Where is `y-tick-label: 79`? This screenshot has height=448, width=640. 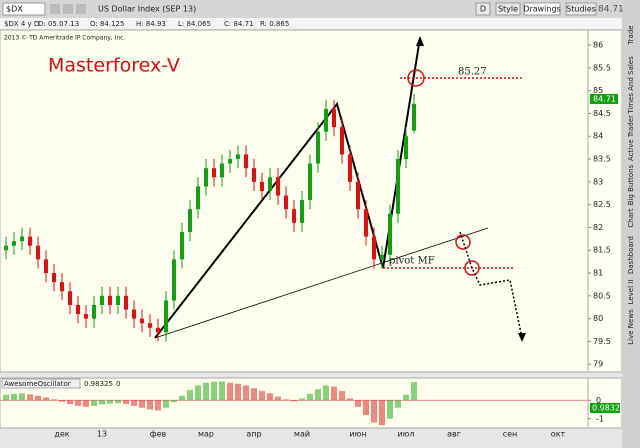 y-tick-label: 79 is located at coordinates (598, 364).